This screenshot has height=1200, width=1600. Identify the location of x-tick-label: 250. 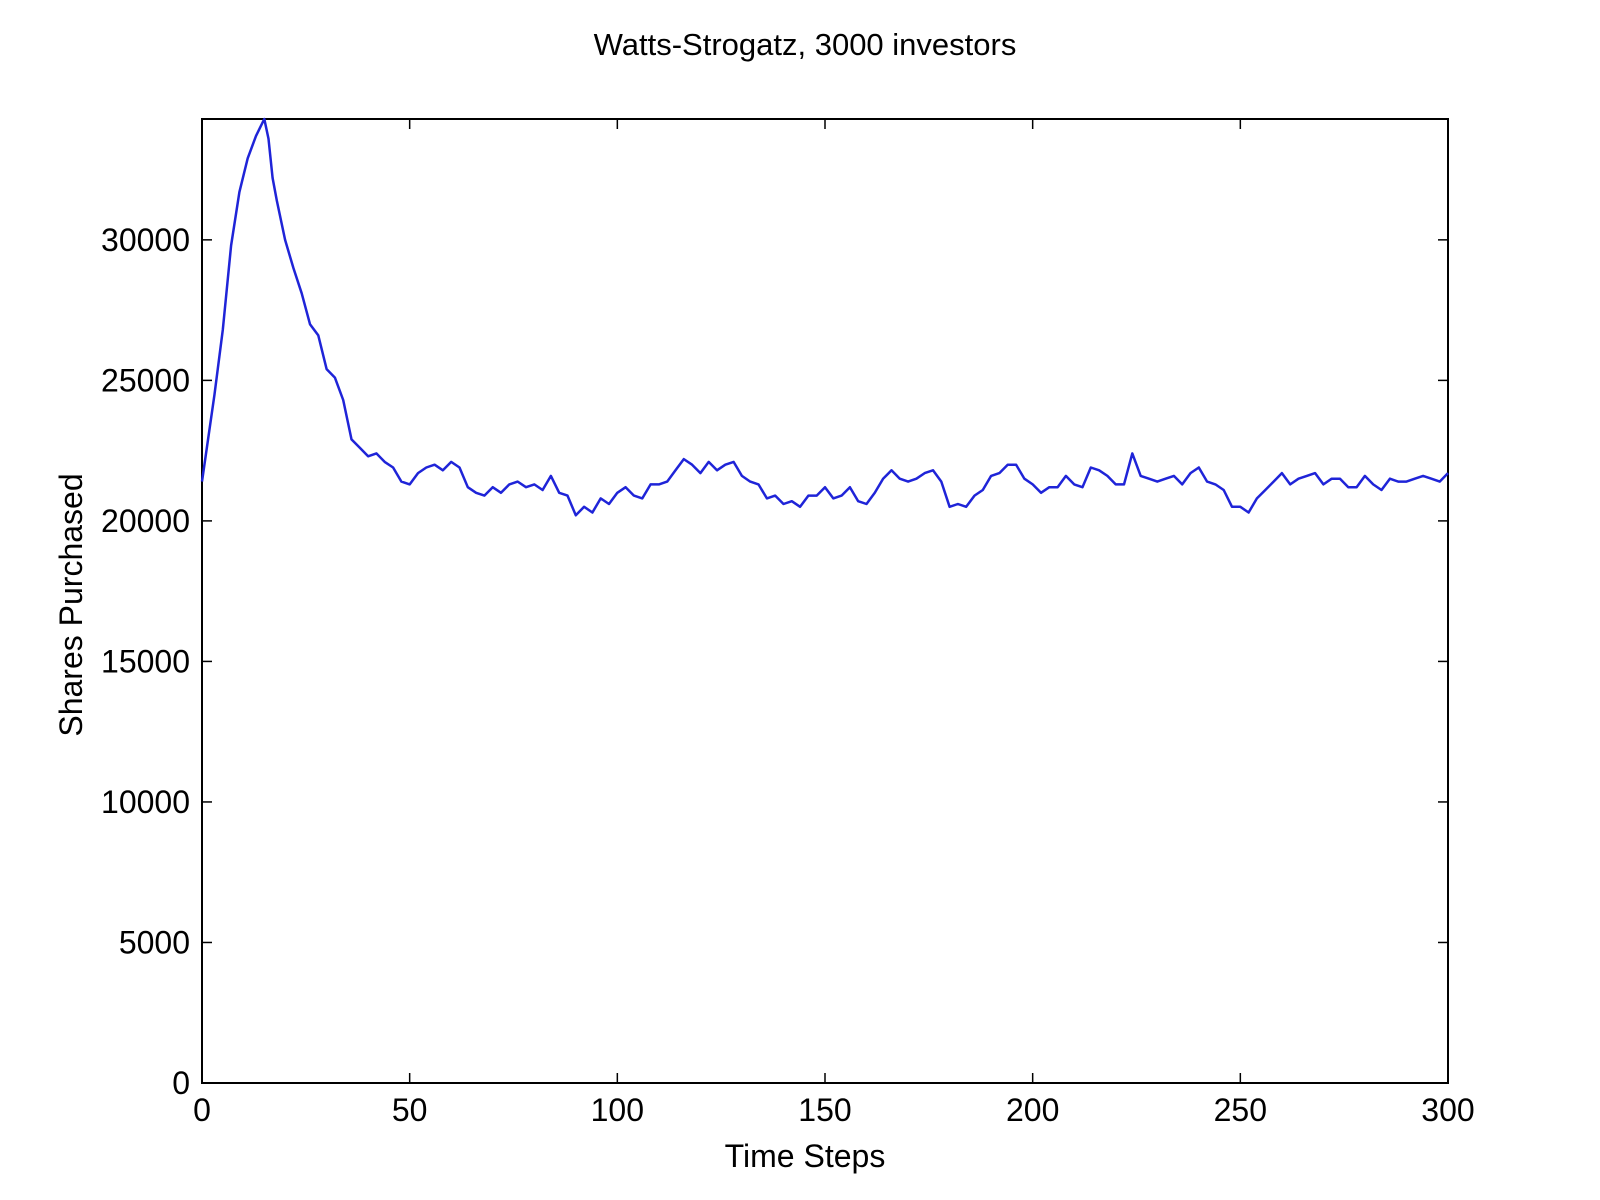
(1240, 1110).